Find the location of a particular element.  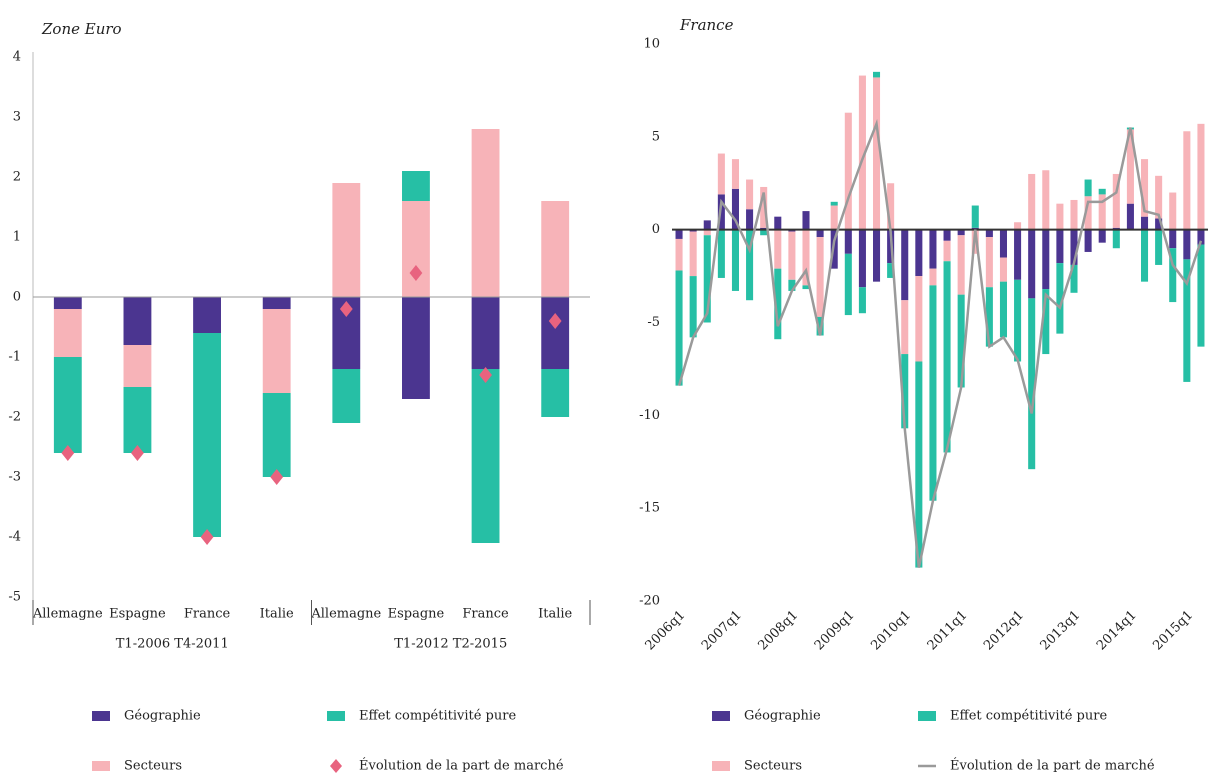

y-tick-label: -10 is located at coordinates (649, 415).